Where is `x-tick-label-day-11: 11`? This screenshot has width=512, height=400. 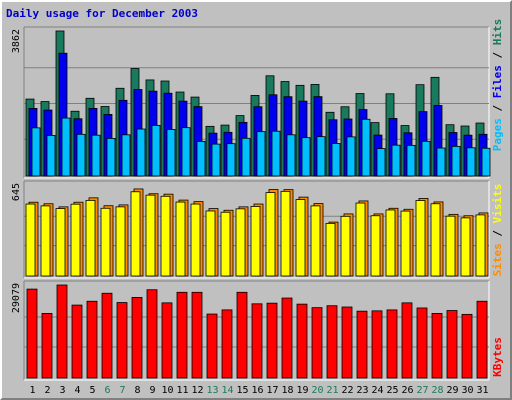
x-tick-label-day-11: 11 is located at coordinates (182, 390).